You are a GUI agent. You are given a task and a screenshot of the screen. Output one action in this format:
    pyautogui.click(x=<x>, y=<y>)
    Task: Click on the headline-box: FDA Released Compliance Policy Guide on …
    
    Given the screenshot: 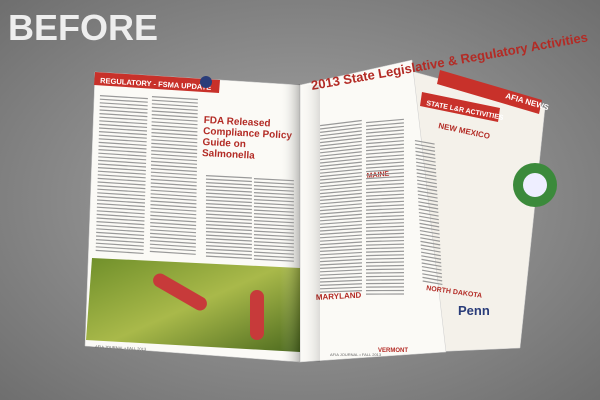 What is the action you would take?
    pyautogui.click(x=247, y=138)
    